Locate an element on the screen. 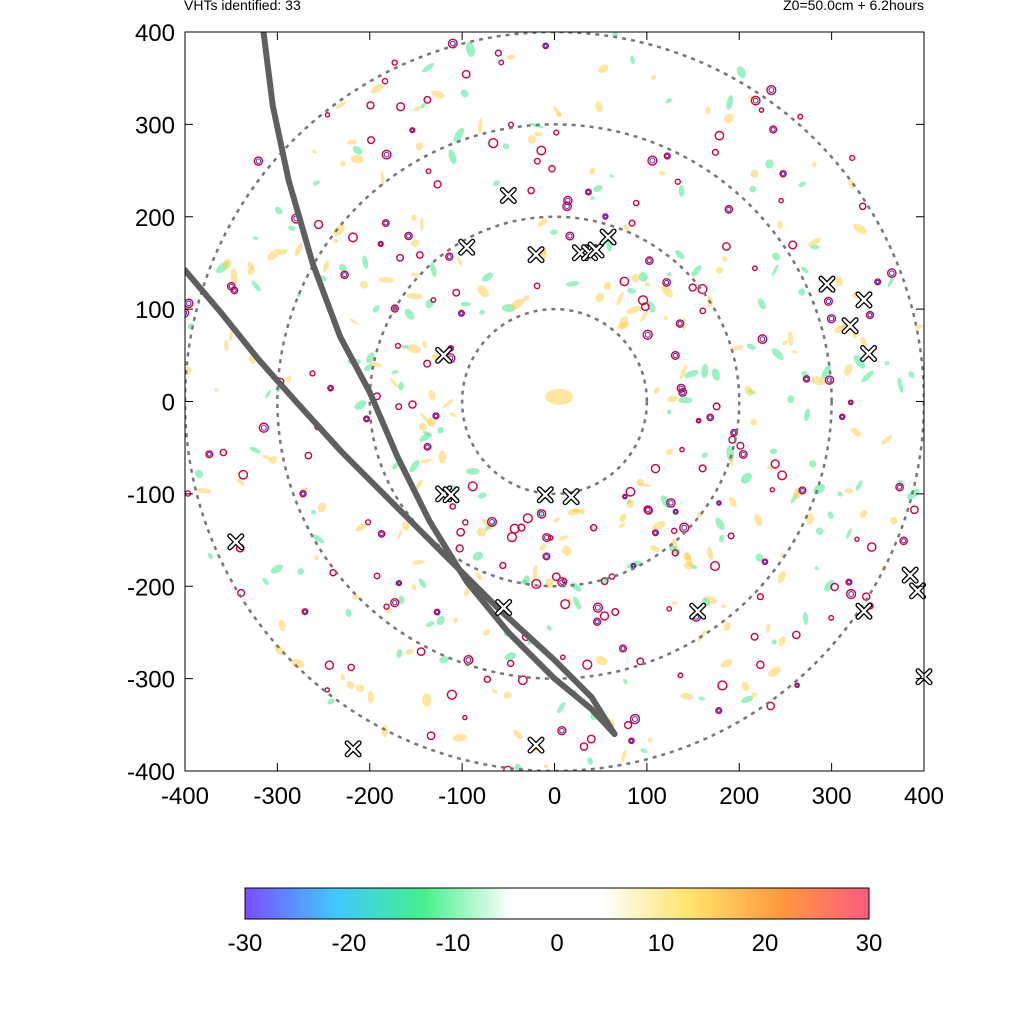 The height and width of the screenshot is (1024, 1024). y-tick-label: 0 is located at coordinates (168, 403).